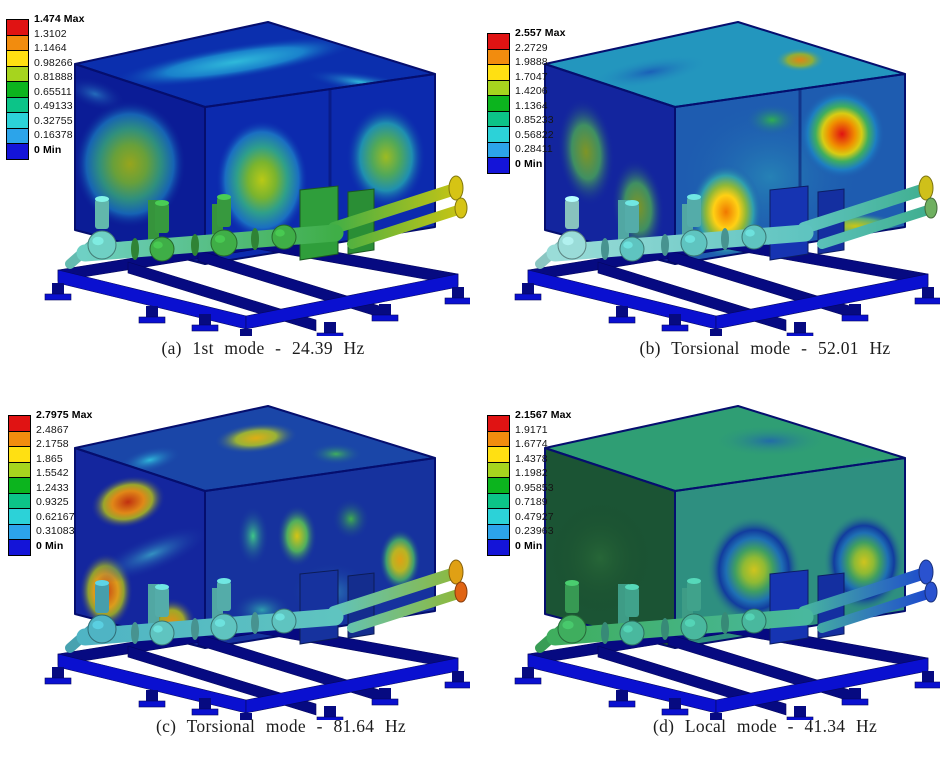 This screenshot has width=940, height=758. Describe the element at coordinates (540, 33) in the screenshot. I see `legend-label: 2.557 Max` at that location.